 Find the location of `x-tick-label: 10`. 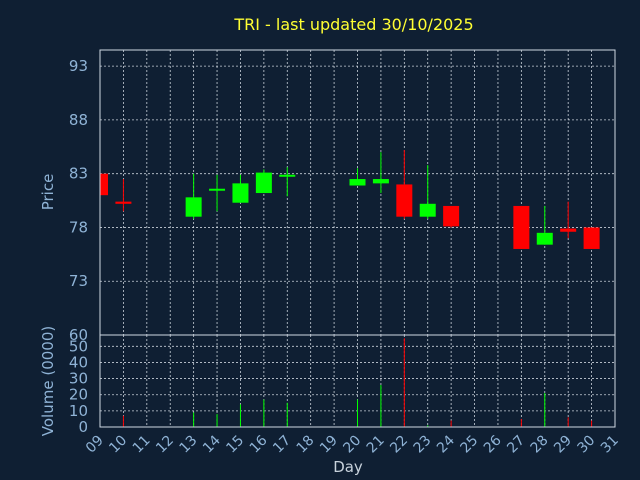

x-tick-label: 10 is located at coordinates (118, 445).